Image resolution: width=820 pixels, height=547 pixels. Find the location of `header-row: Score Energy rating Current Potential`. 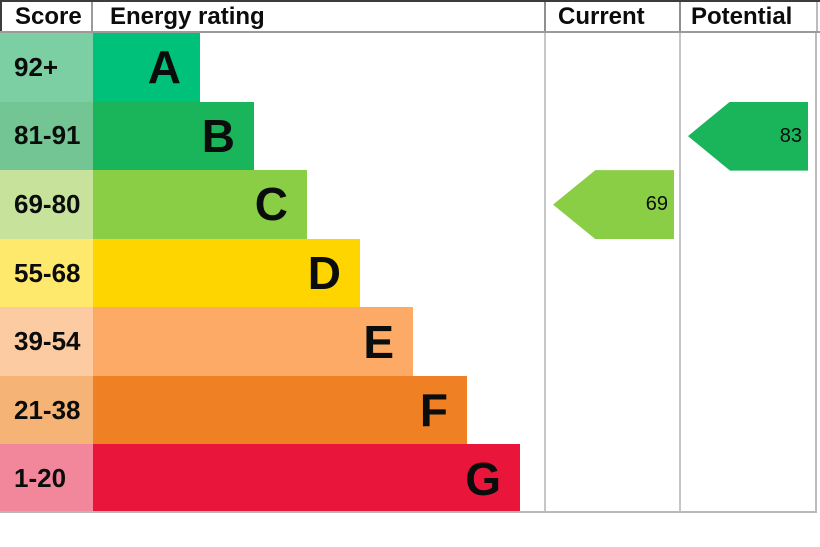

header-row: Score Energy rating Current Potential is located at coordinates (410, 16).